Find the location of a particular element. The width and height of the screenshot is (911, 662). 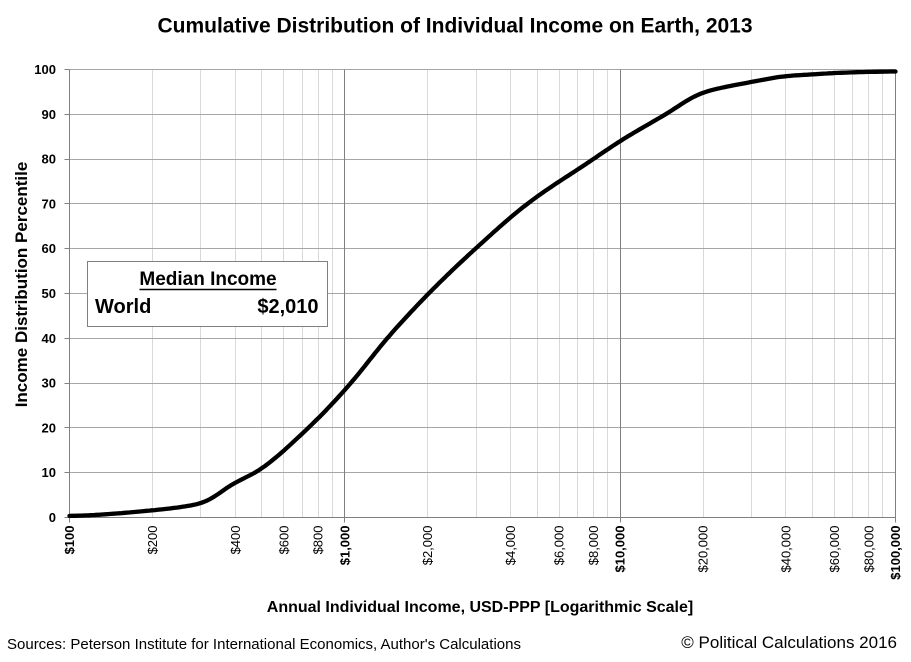

svg-text: $4,000 is located at coordinates (510, 546).